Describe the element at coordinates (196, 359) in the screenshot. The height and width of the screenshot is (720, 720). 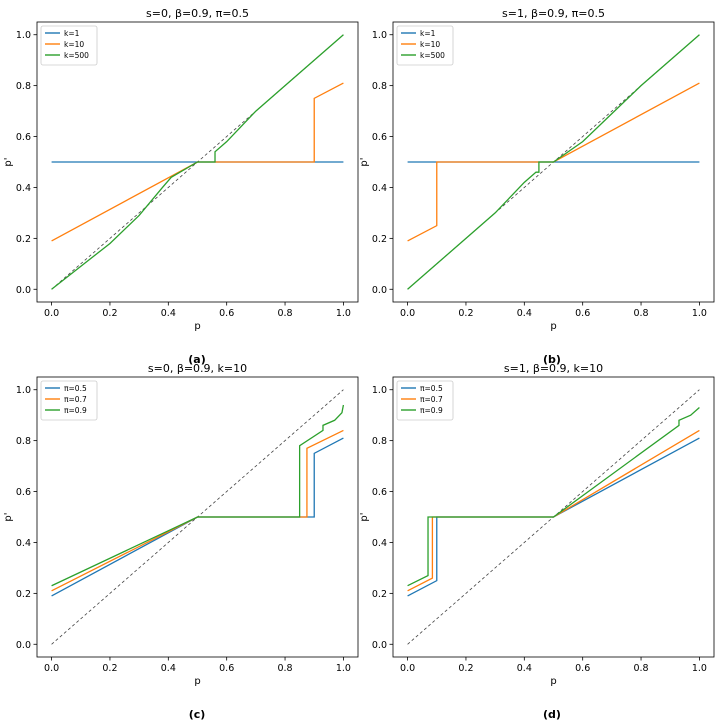
I see `panel-caption: (a)` at that location.